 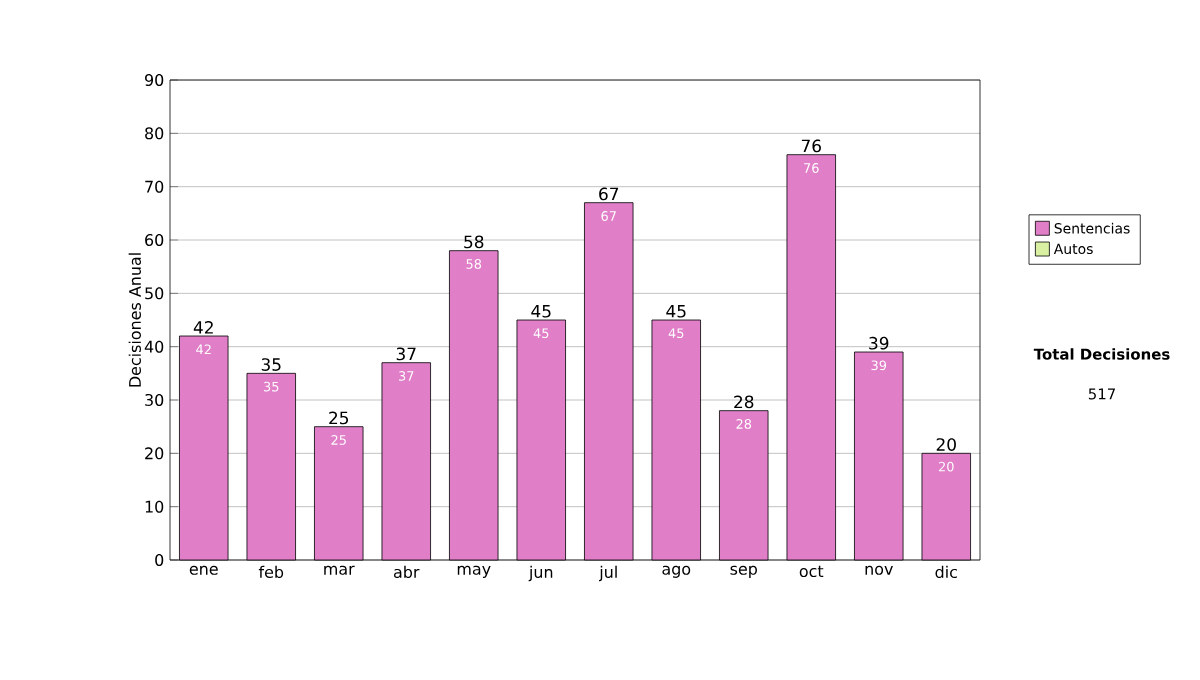 I want to click on total-label: 58, so click(x=474, y=242).